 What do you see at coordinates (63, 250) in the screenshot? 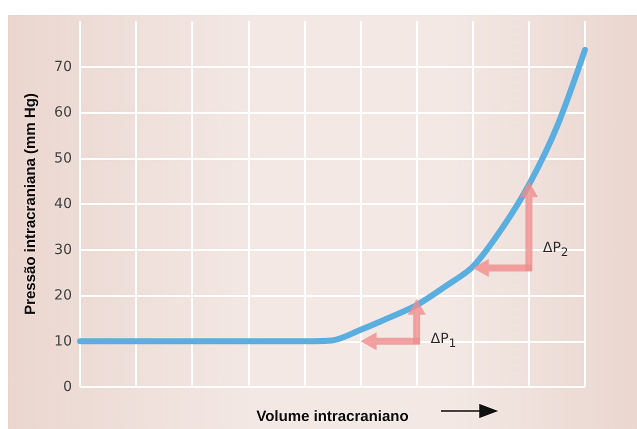
I see `y-tick-label: 30` at bounding box center [63, 250].